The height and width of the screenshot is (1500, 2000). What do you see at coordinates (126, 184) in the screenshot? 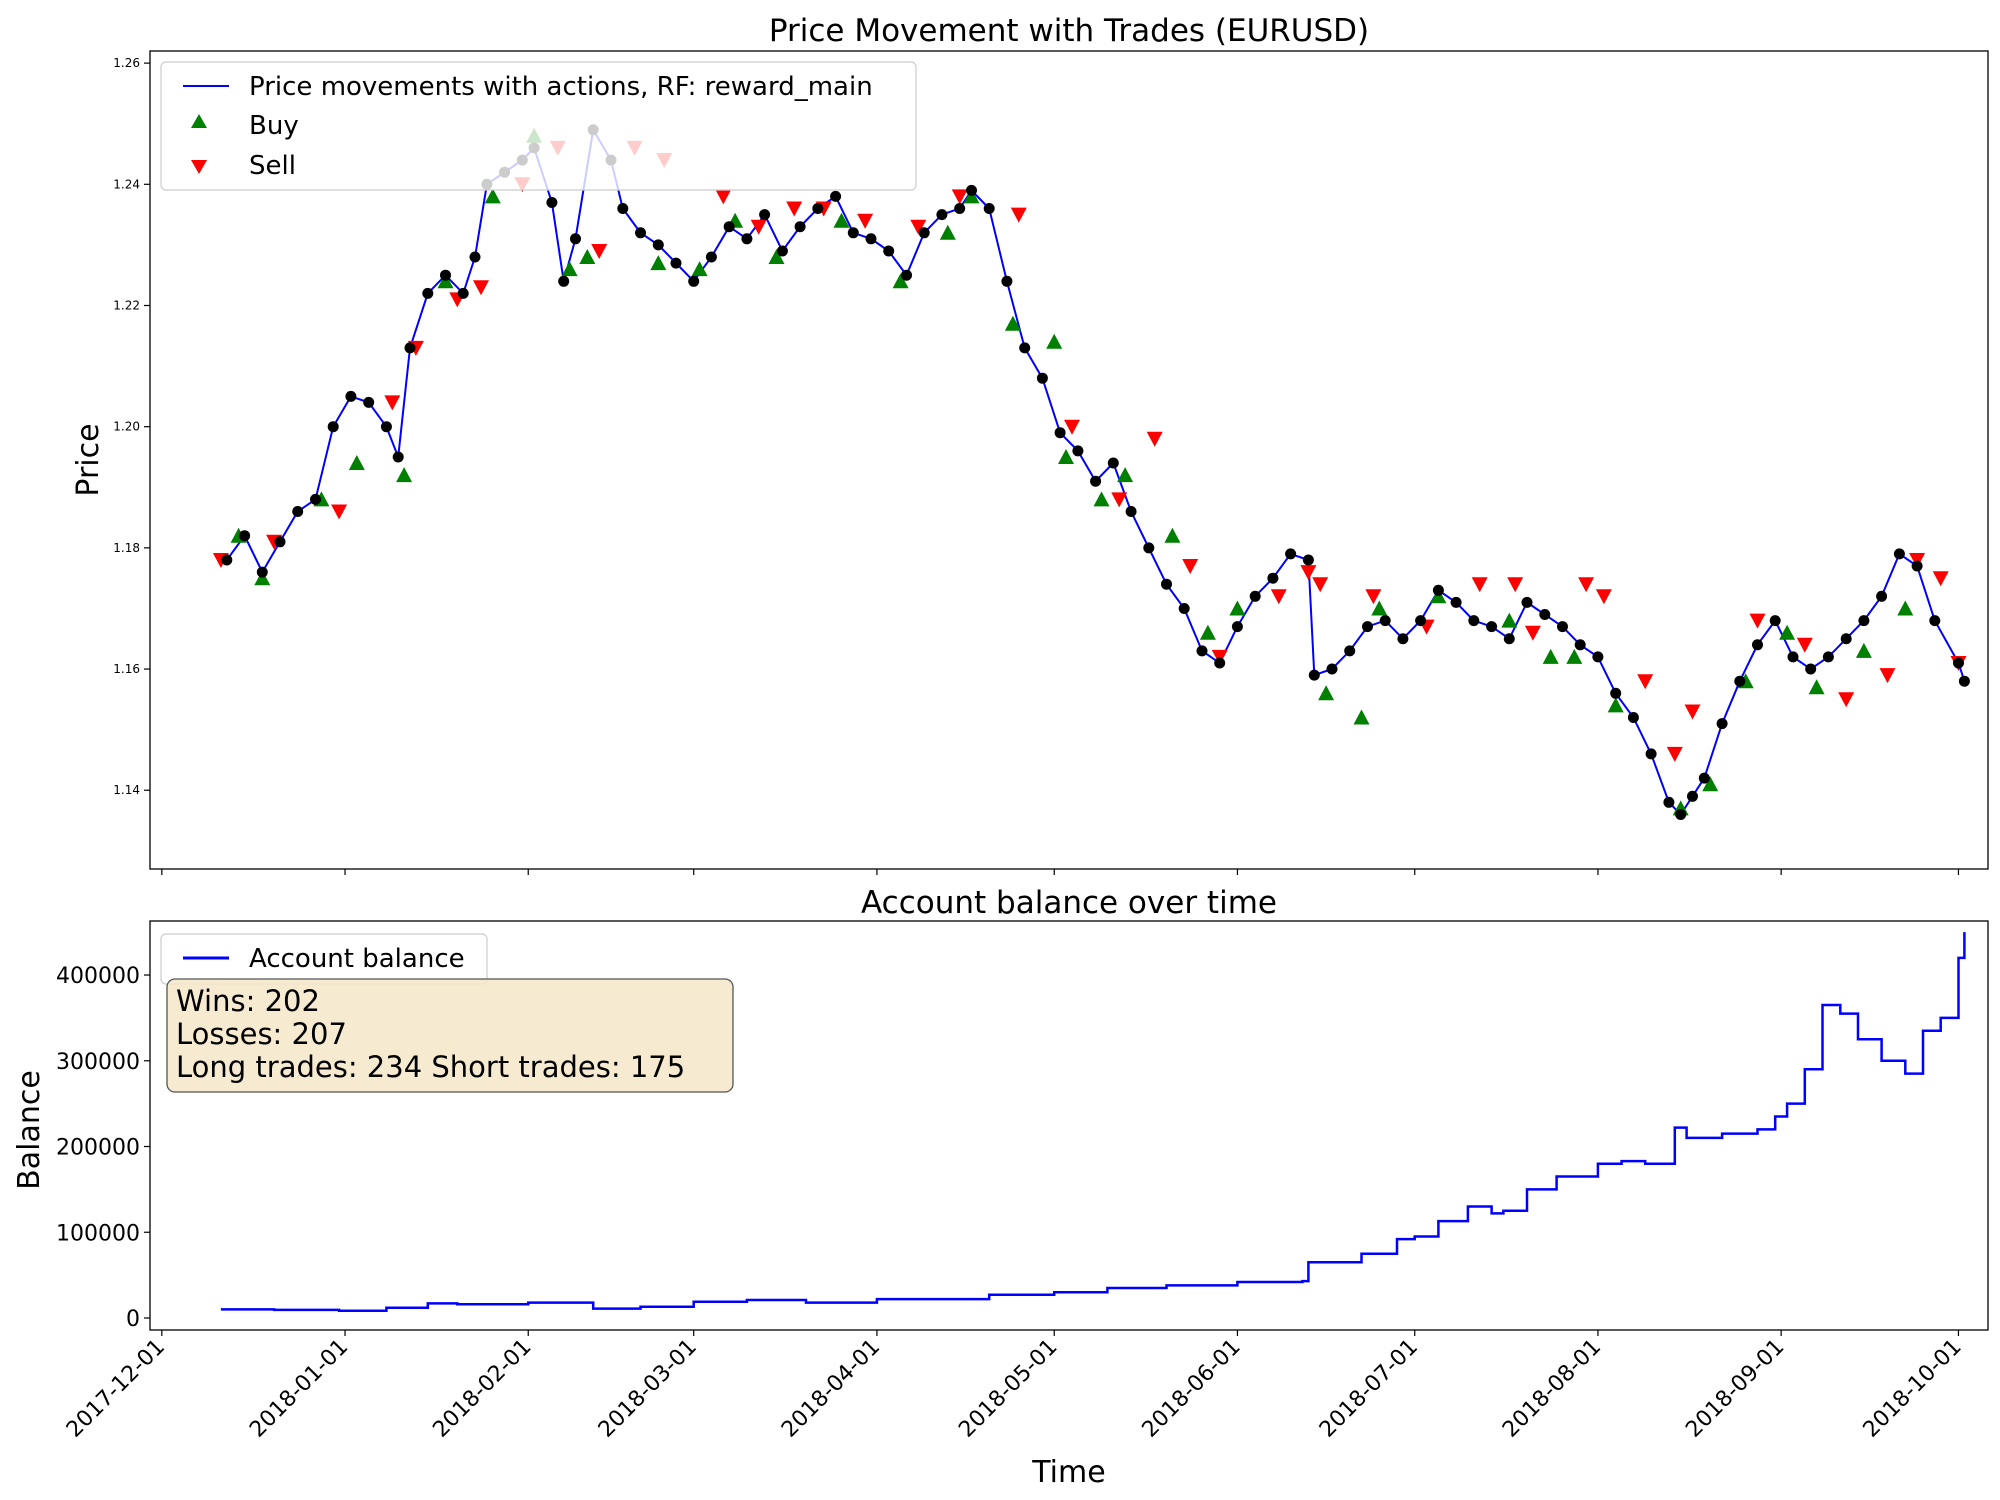
I see `price-y-tick-label: 1.24` at bounding box center [126, 184].